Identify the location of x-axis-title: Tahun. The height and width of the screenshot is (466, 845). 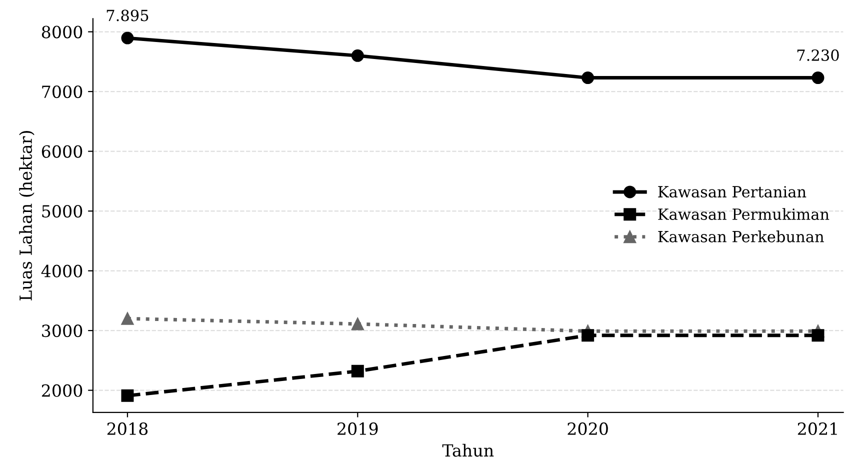
(468, 450).